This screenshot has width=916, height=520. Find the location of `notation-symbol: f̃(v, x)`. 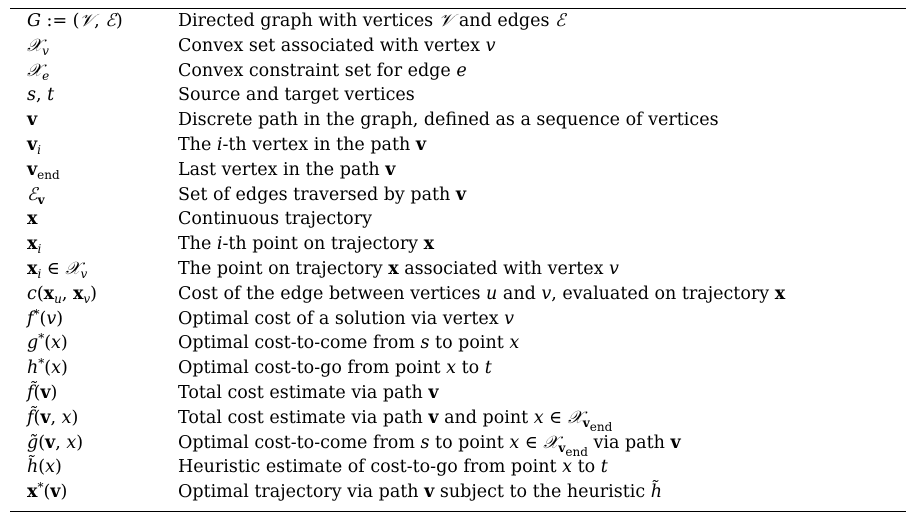

notation-symbol: f̃(v, x) is located at coordinates (53, 417).